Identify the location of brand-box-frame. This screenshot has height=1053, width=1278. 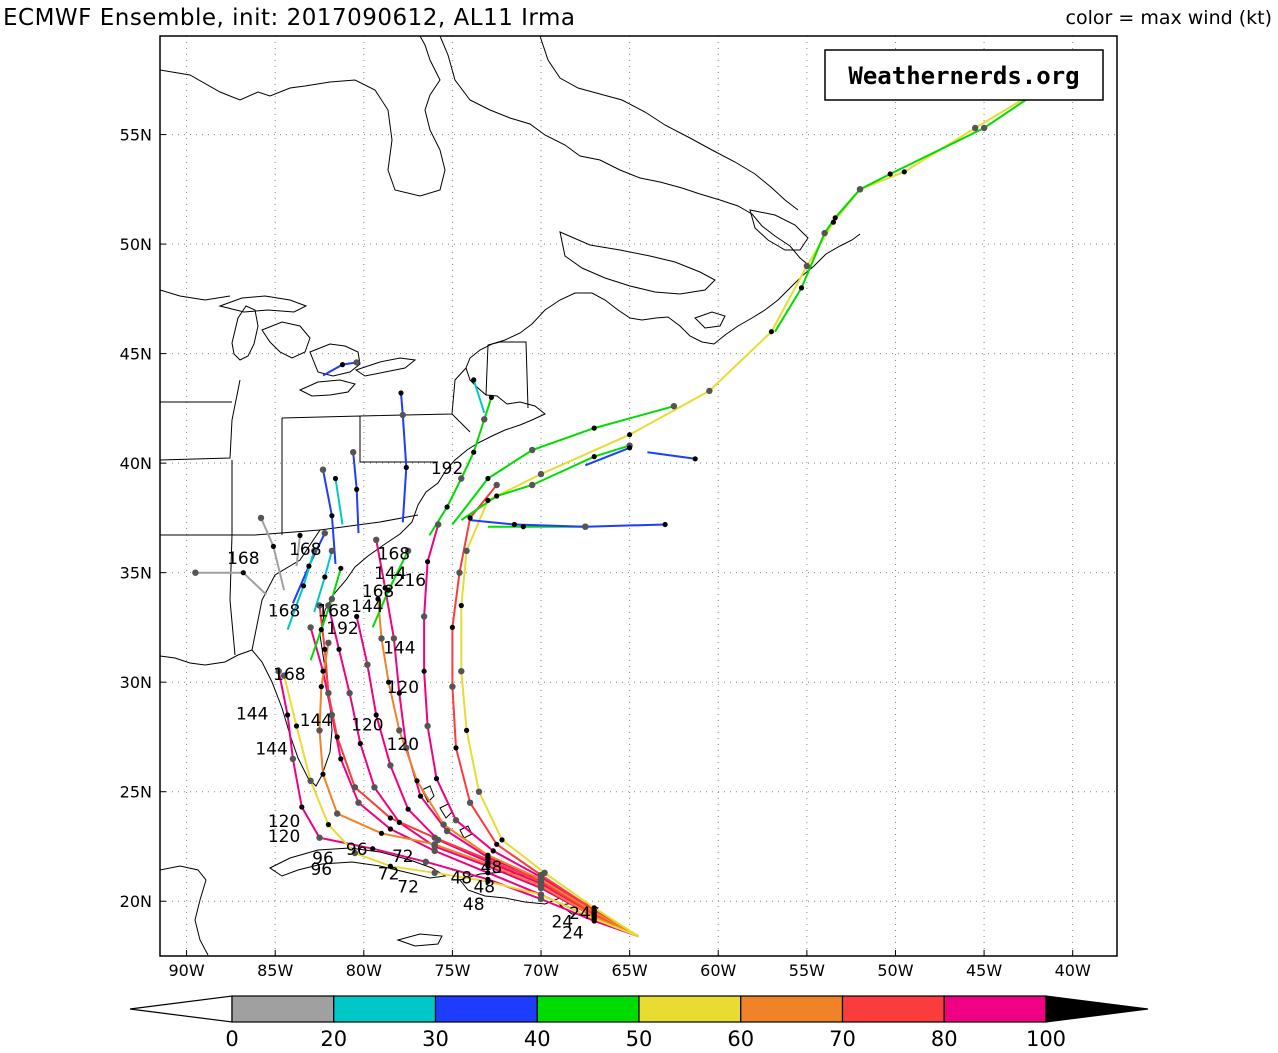
(964, 75).